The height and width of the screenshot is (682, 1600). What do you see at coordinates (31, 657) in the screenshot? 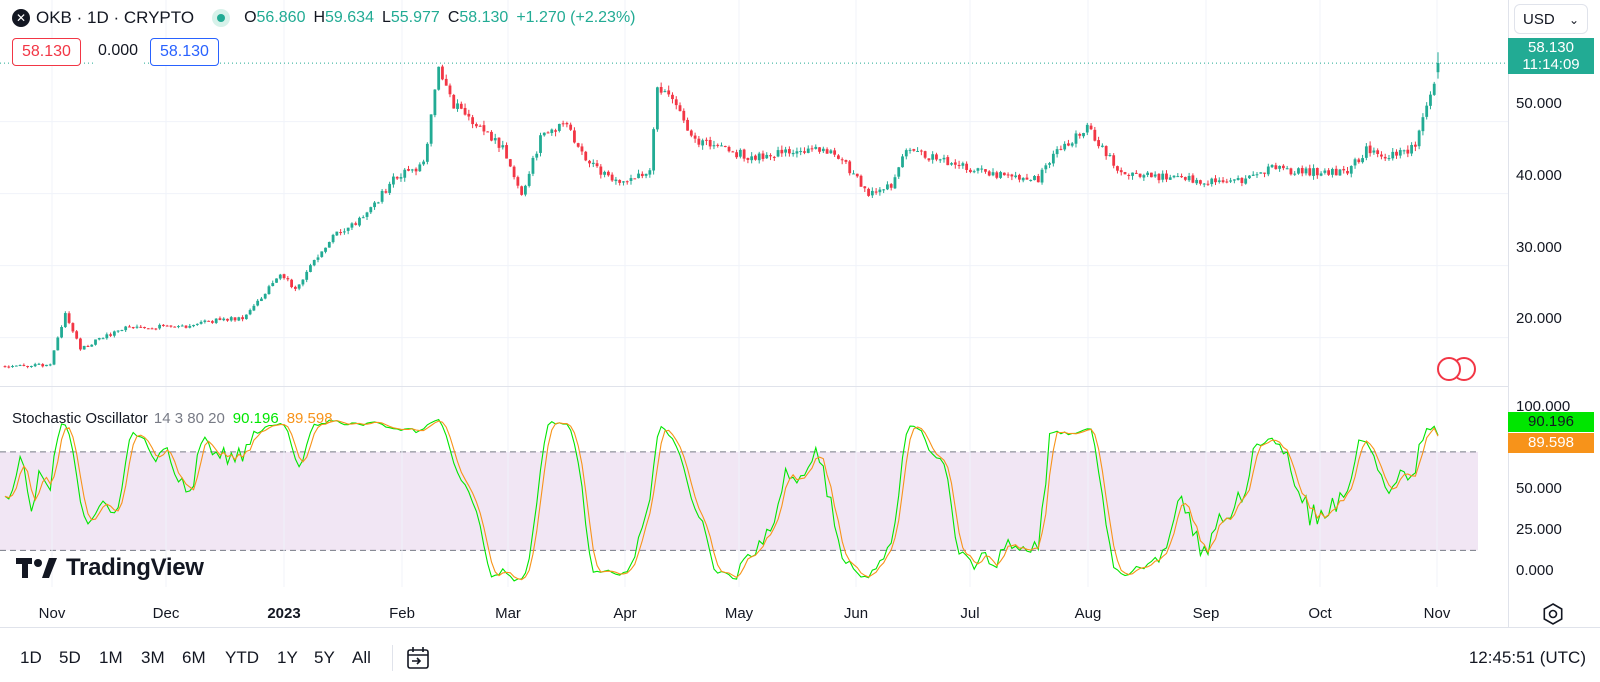
I see `timeframe-1d: 1D` at bounding box center [31, 657].